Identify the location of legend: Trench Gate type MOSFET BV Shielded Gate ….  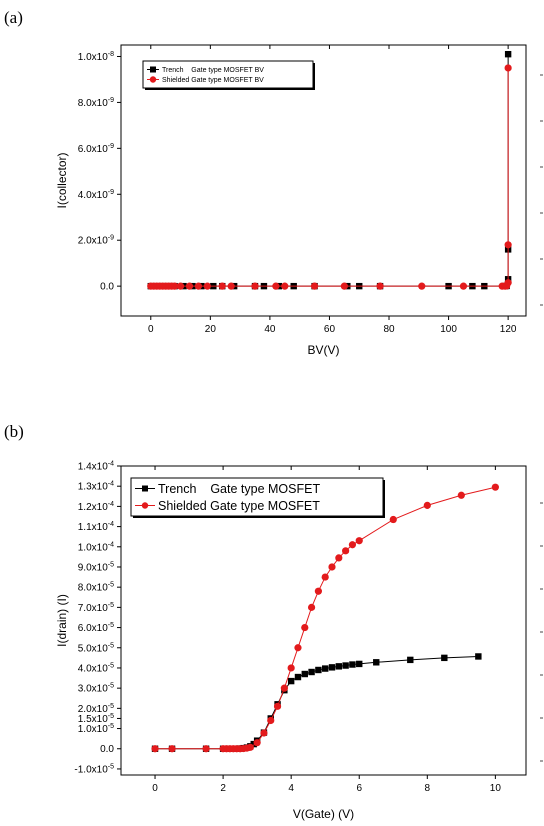
(228, 75).